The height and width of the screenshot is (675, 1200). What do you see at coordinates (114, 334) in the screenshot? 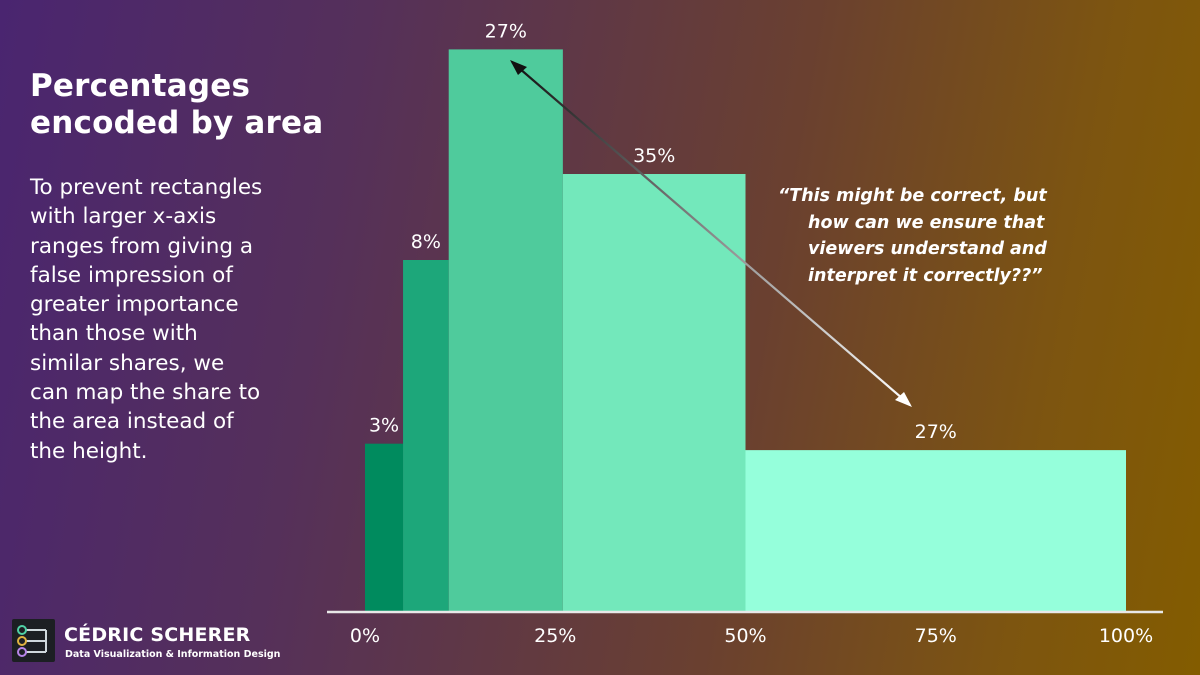
I see `description-line: than those with` at bounding box center [114, 334].